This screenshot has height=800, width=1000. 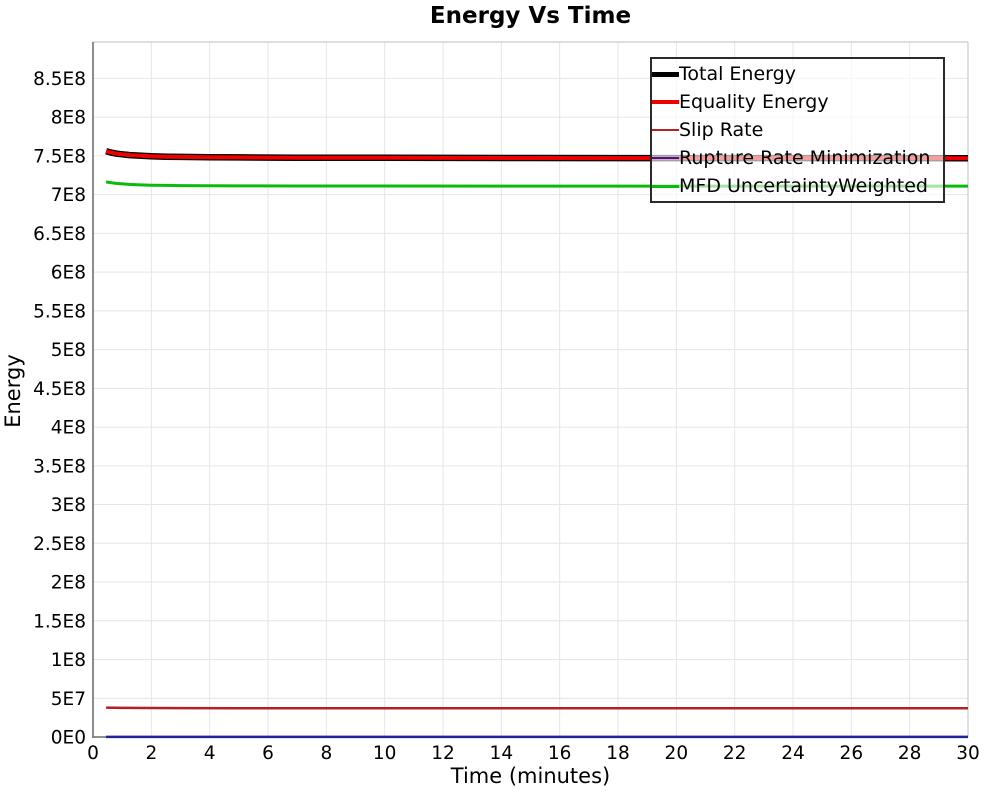 I want to click on x-tick-label: 10, so click(x=385, y=753).